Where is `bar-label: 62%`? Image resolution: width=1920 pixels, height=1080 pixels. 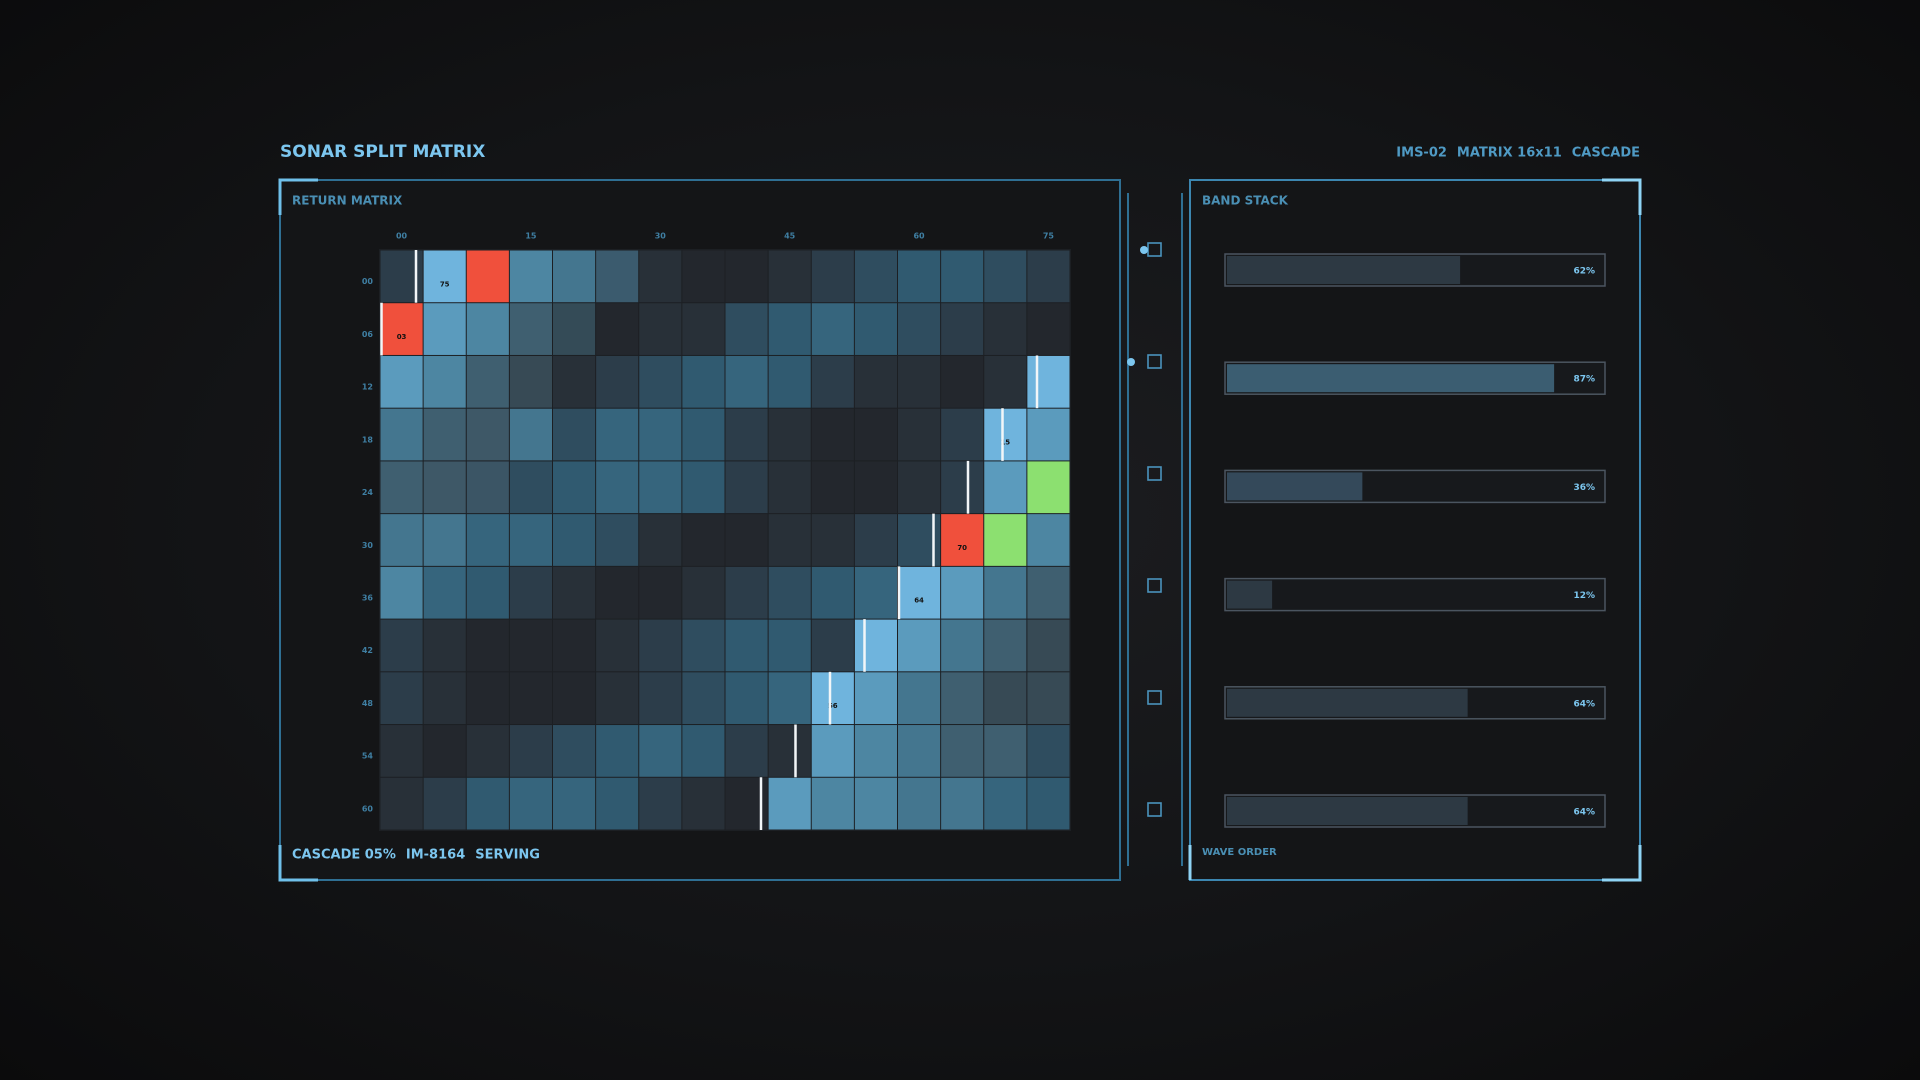
bar-label: 62% is located at coordinates (1584, 272).